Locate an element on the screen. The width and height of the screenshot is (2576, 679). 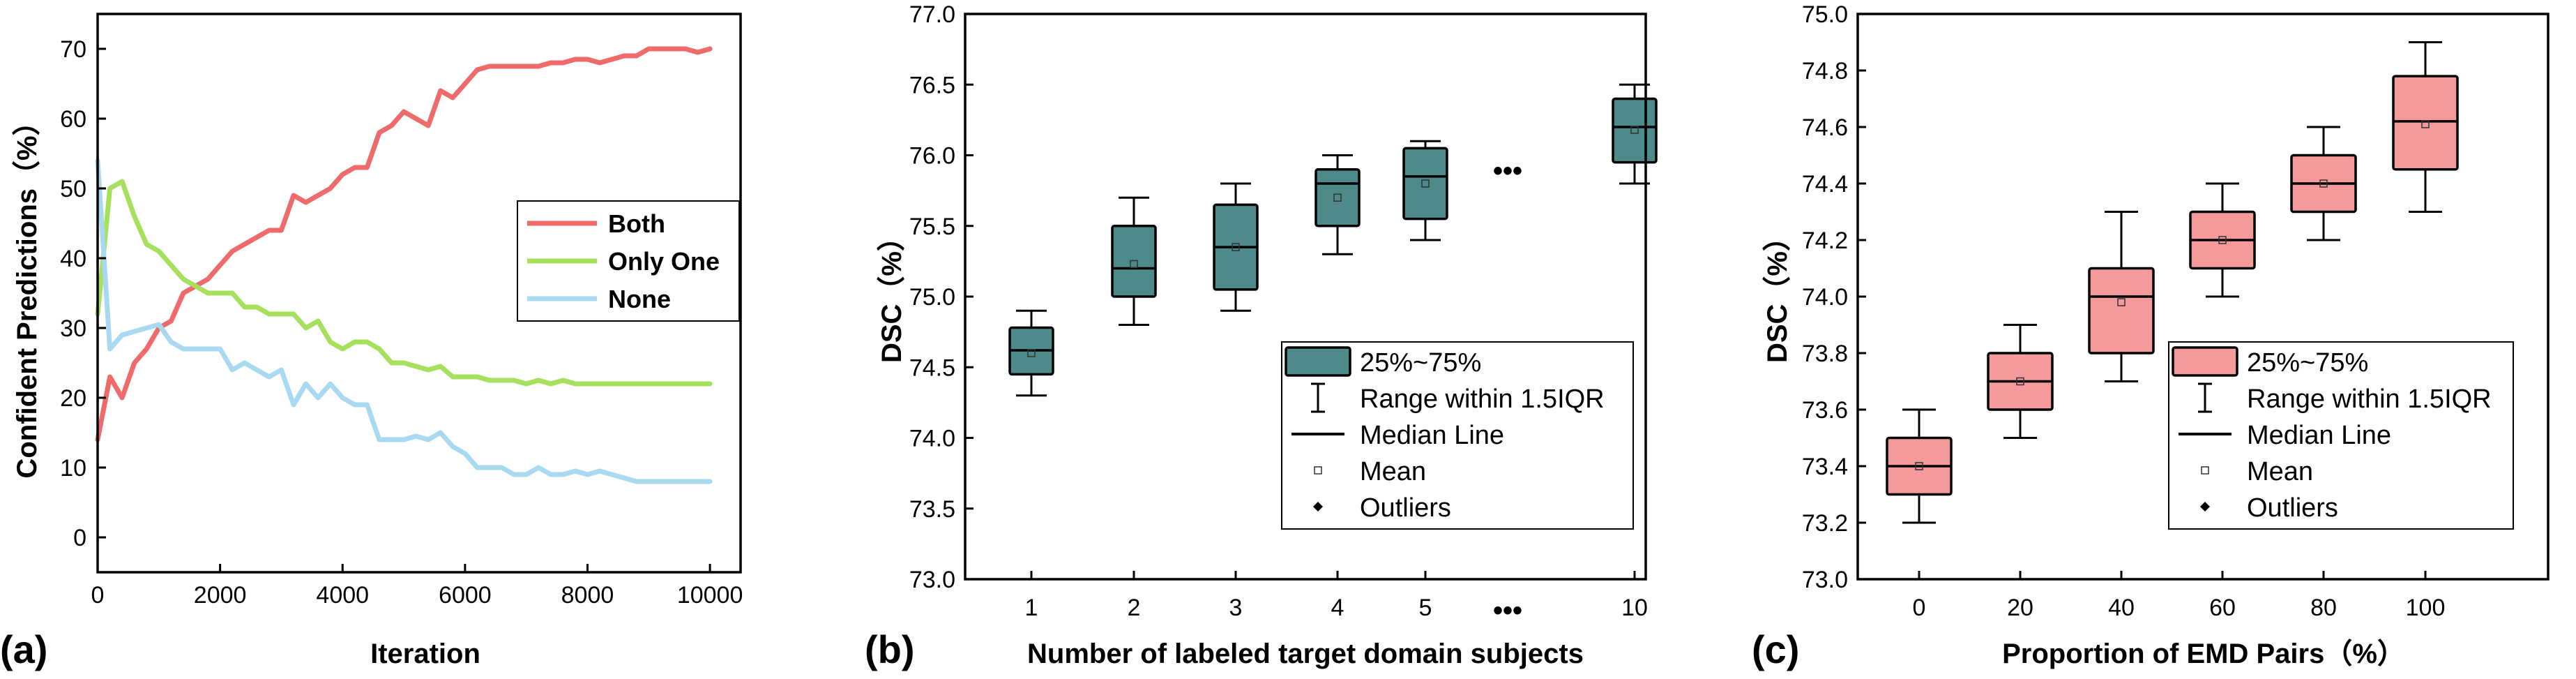
panel-b-legend-outlier-swatch is located at coordinates (1318, 507).